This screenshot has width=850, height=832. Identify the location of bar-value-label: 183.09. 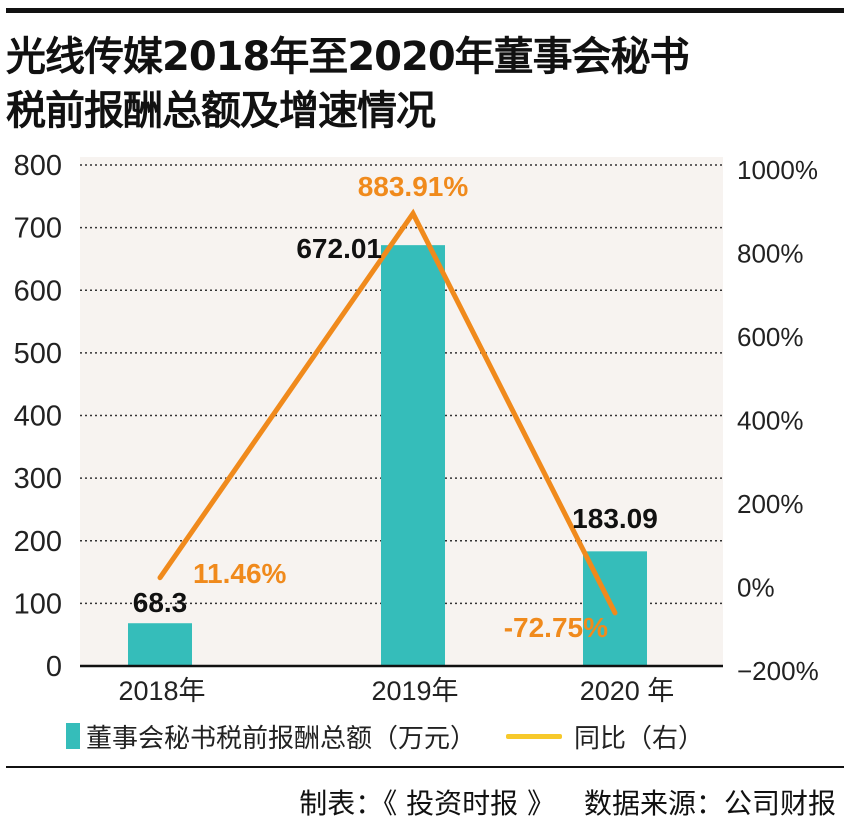
(615, 518).